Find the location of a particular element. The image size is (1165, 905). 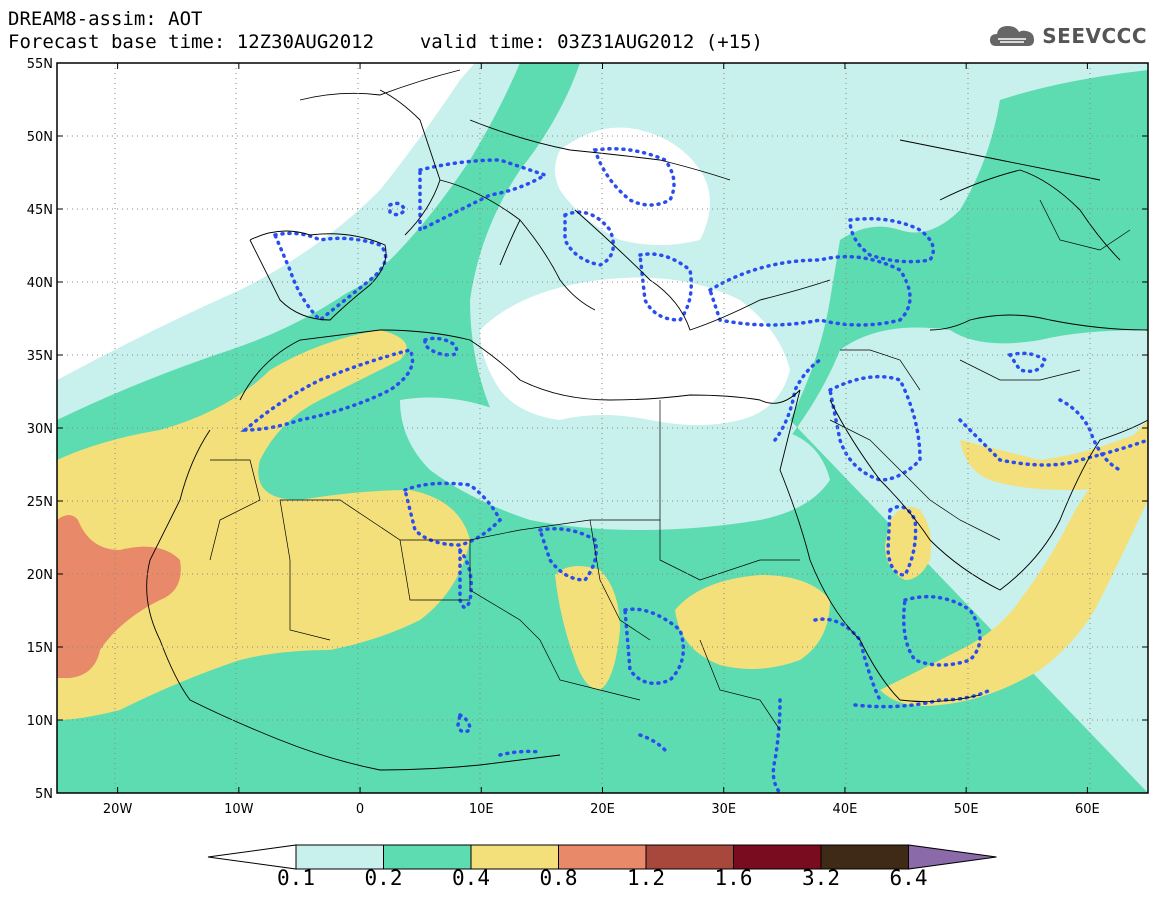

colorbar-label: 3.2 is located at coordinates (821, 878).